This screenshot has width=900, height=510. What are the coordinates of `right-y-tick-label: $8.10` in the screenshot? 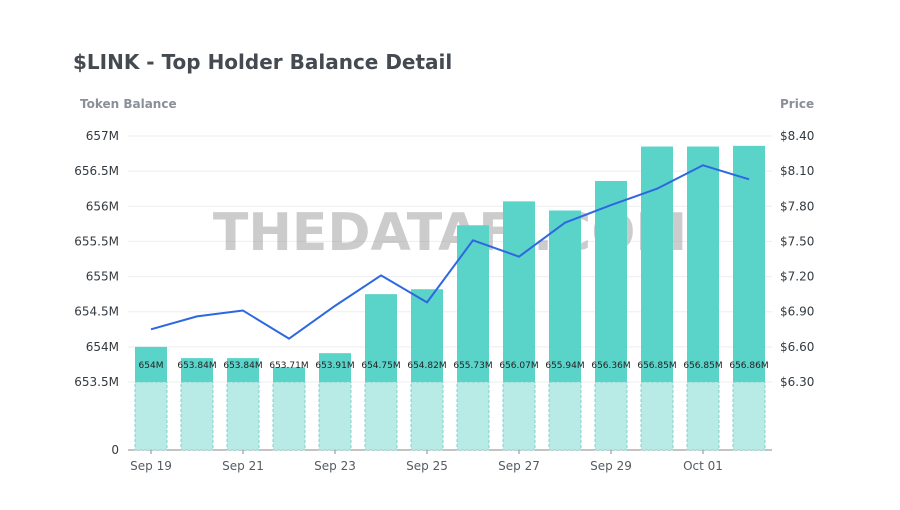 It's located at (797, 171).